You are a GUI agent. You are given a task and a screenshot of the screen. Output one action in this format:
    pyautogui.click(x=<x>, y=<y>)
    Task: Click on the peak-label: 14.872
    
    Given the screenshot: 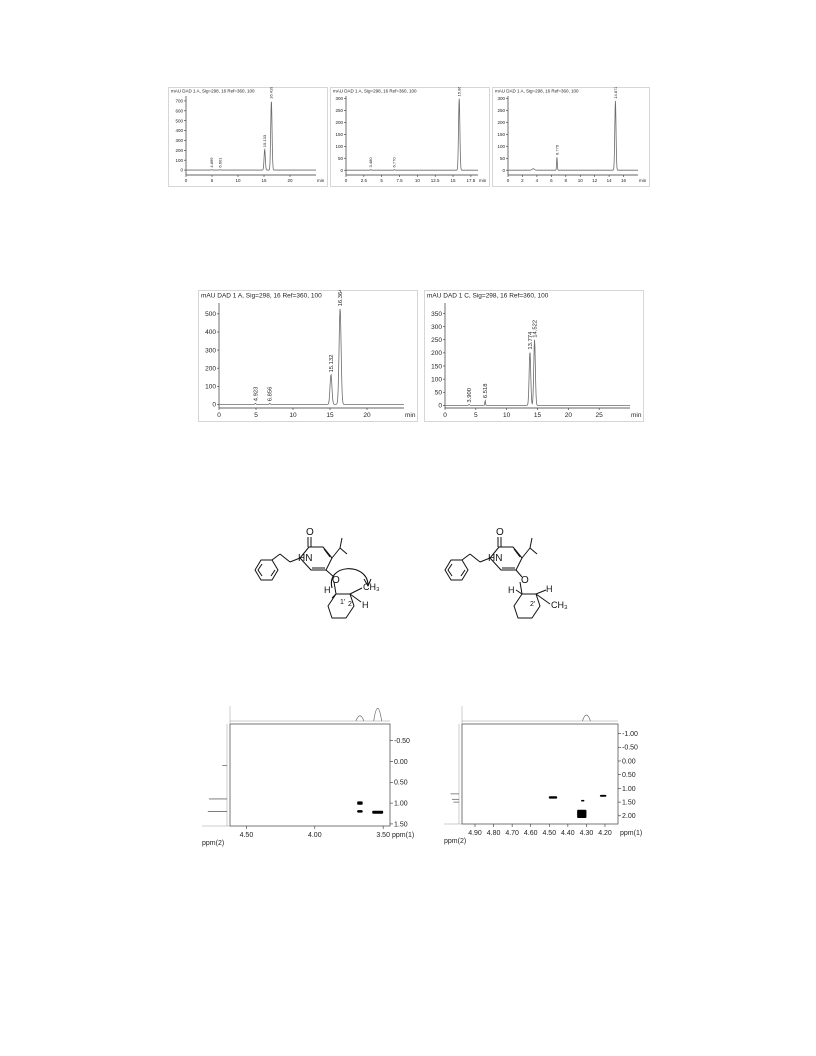 What is the action you would take?
    pyautogui.click(x=615, y=93)
    